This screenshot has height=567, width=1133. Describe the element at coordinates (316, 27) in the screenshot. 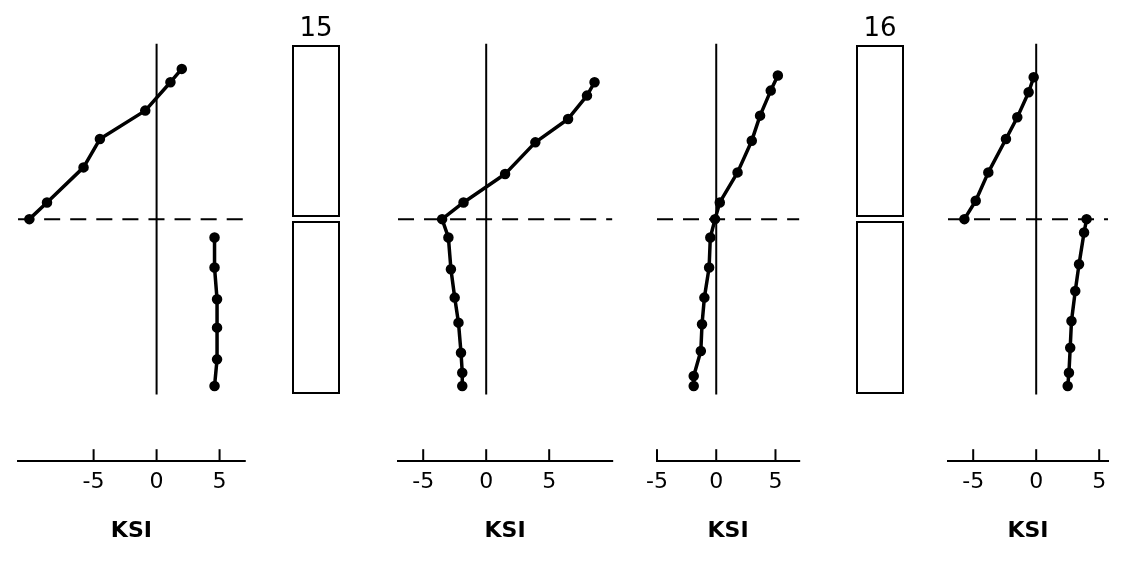

I see `text: 15` at that location.